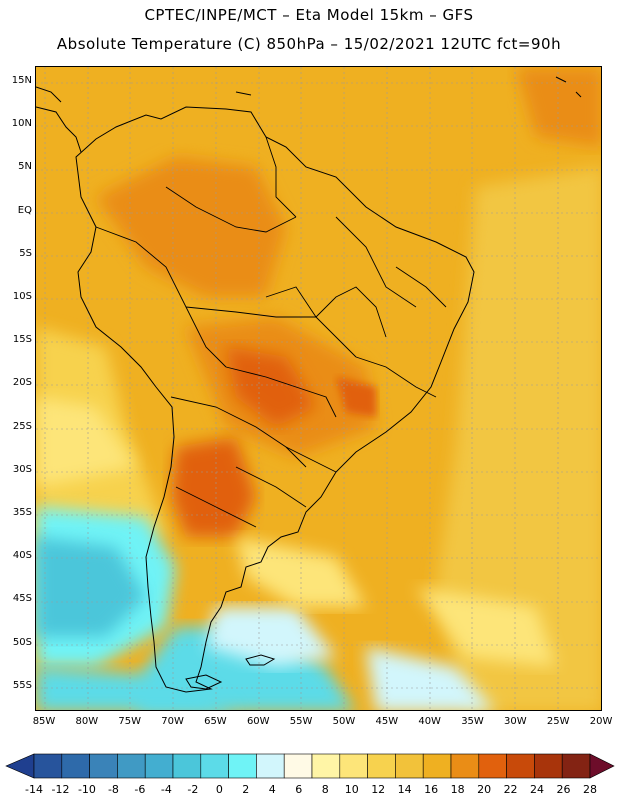 This screenshot has width=618, height=800. Describe the element at coordinates (246, 789) in the screenshot. I see `colorbar-label: 2` at that location.